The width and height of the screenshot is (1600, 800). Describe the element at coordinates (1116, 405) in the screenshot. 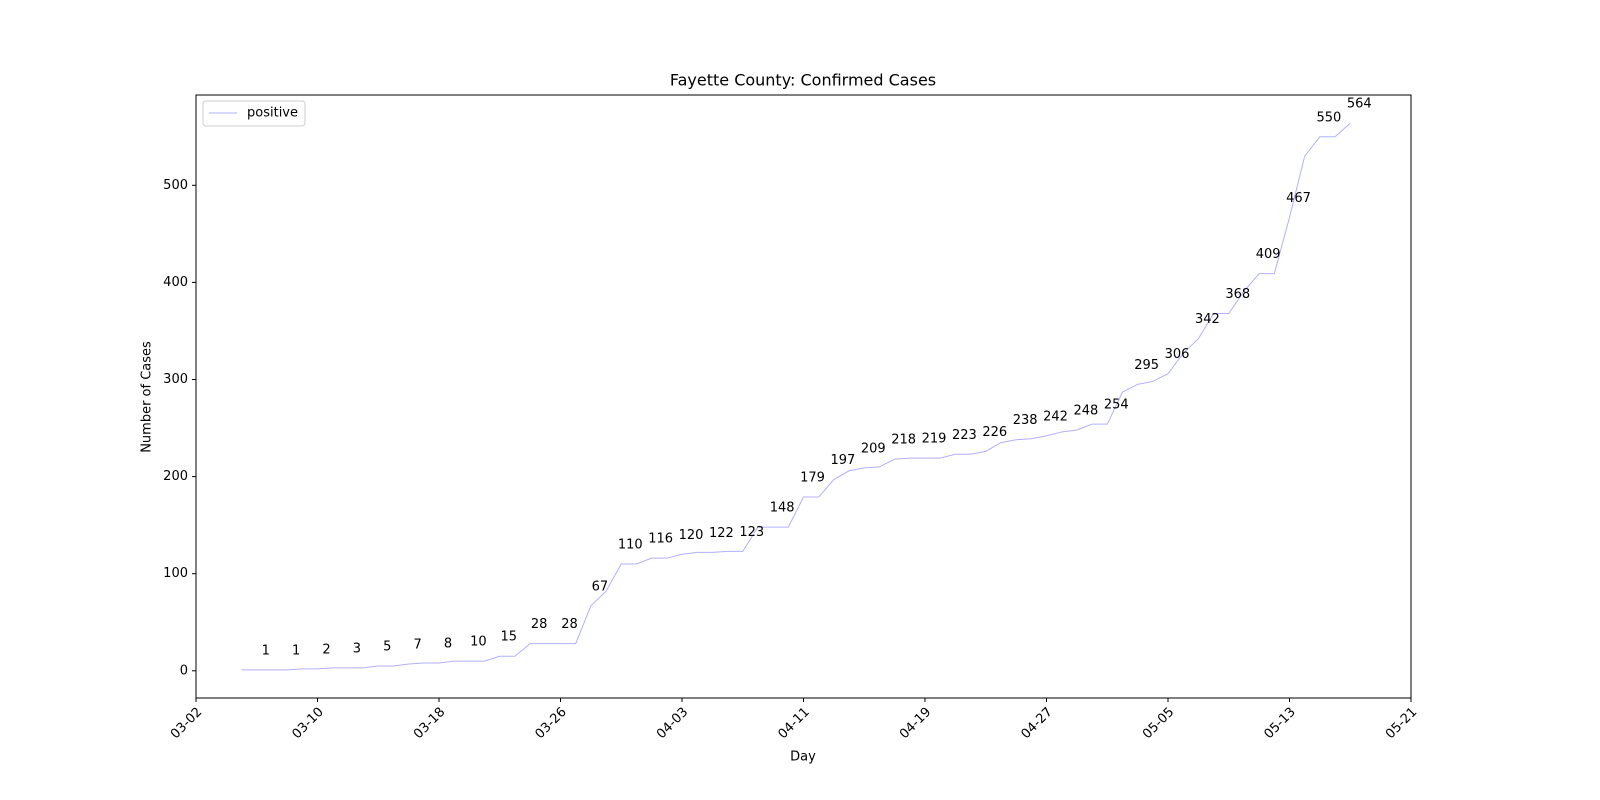

I see `data-label: 254` at that location.